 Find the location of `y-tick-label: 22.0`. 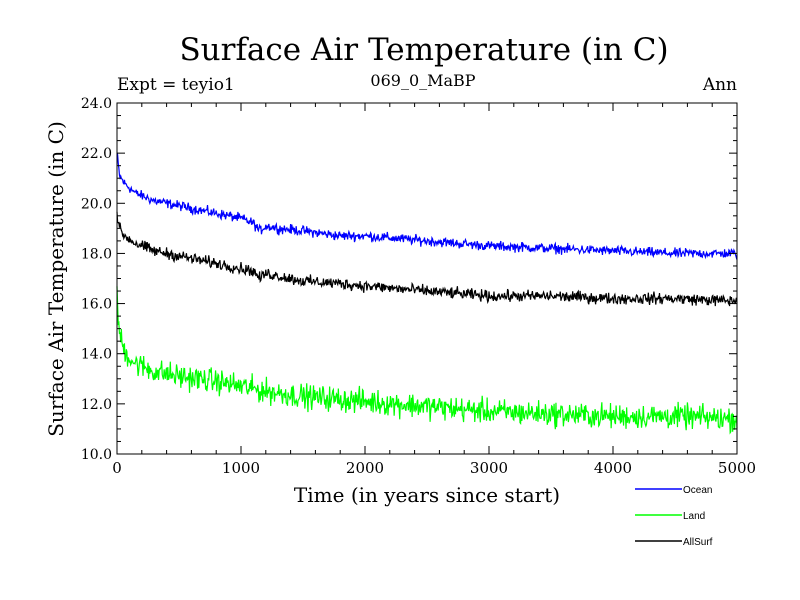

y-tick-label: 22.0 is located at coordinates (96, 154).